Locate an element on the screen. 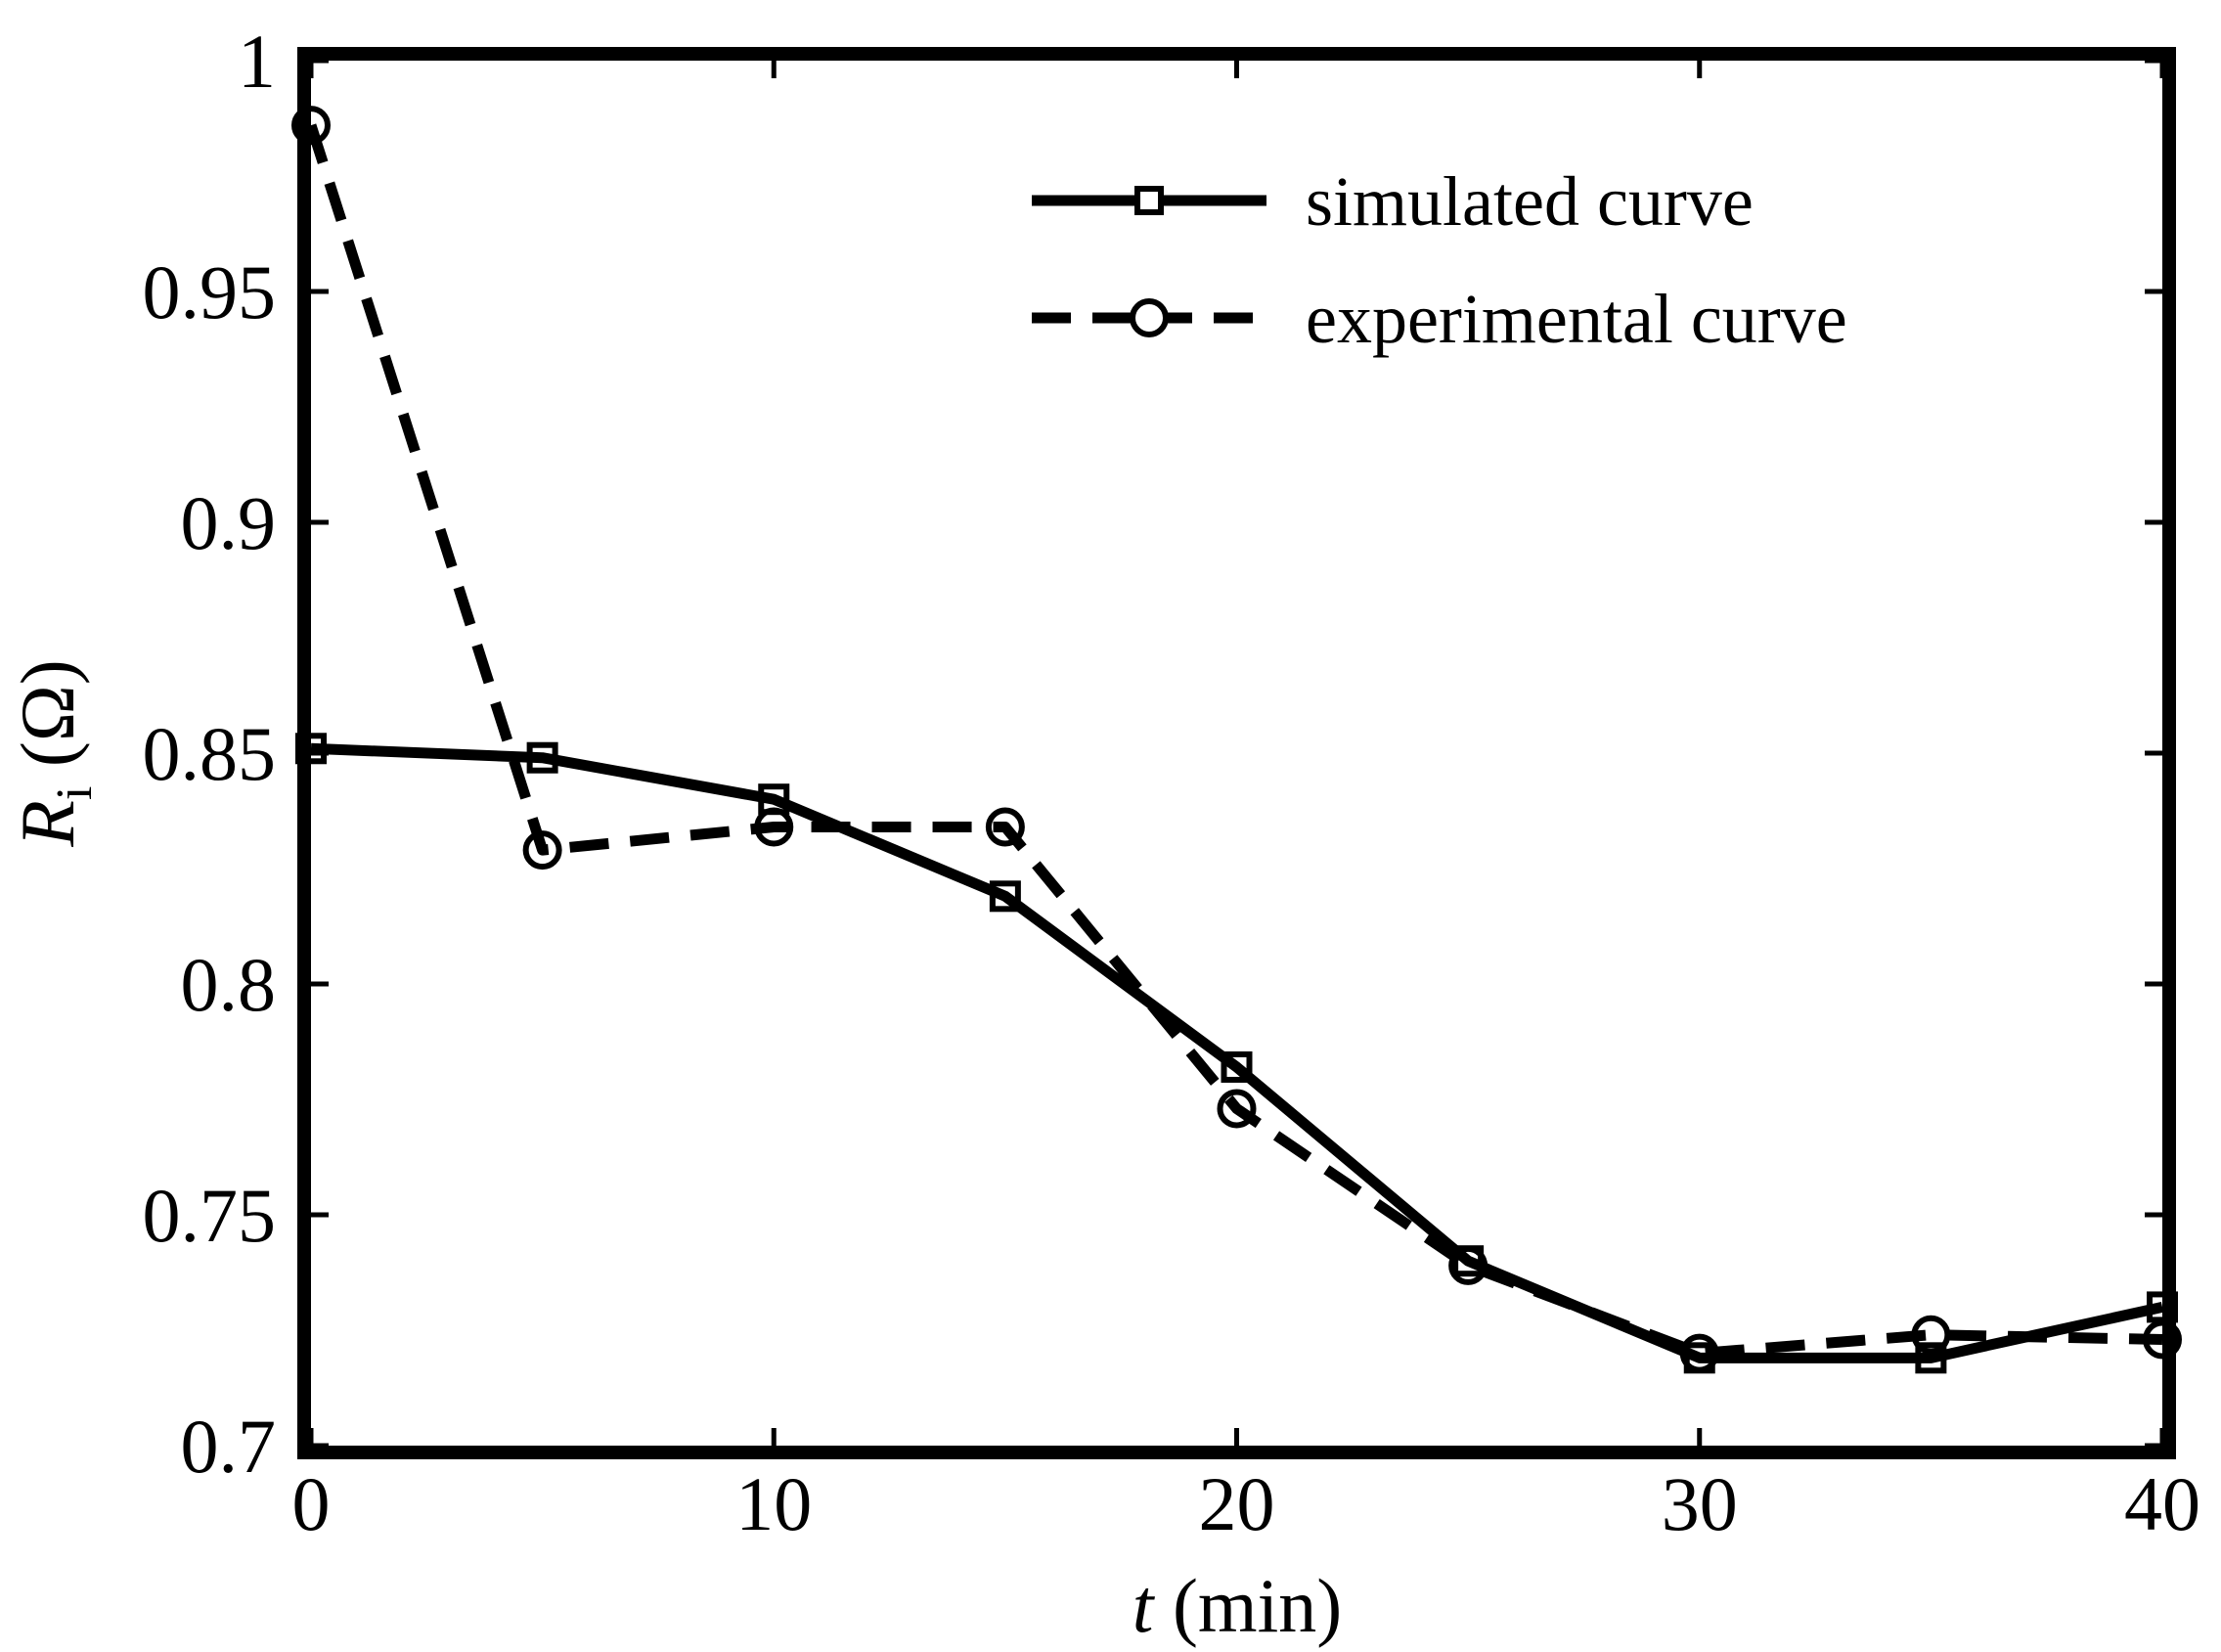 Image resolution: width=2221 pixels, height=1652 pixels. y-tick-label: 0.8 is located at coordinates (229, 985).